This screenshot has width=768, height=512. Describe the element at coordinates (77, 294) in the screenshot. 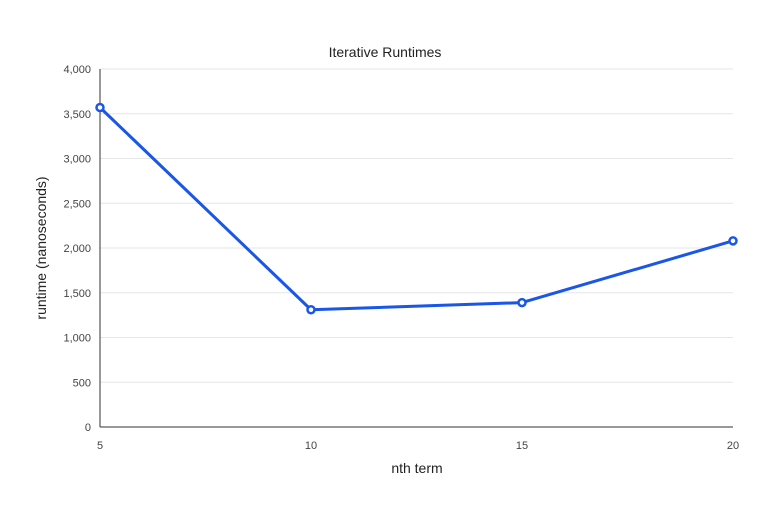

I see `y-tick-label: 1,500` at that location.